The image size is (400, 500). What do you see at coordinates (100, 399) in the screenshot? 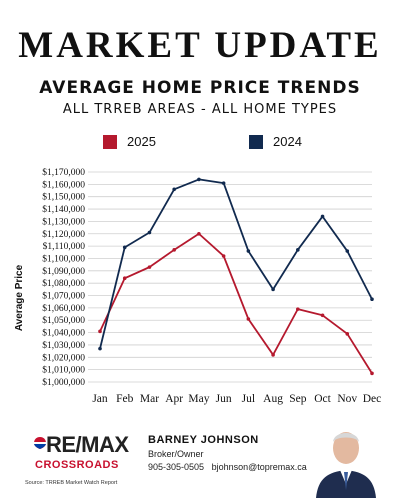
I see `x-tick-label: Jan` at bounding box center [100, 399].